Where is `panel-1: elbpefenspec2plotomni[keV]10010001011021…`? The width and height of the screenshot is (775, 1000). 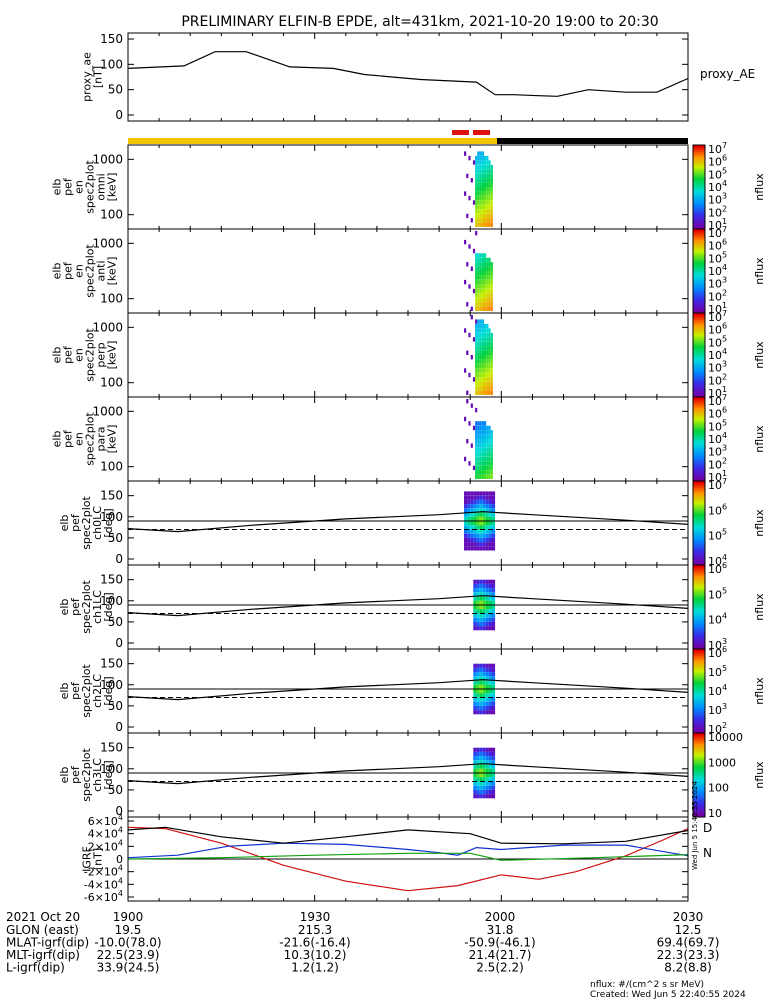 panel-1: elbpefenspec2plotomni[keV]10010001011021… is located at coordinates (409, 186).